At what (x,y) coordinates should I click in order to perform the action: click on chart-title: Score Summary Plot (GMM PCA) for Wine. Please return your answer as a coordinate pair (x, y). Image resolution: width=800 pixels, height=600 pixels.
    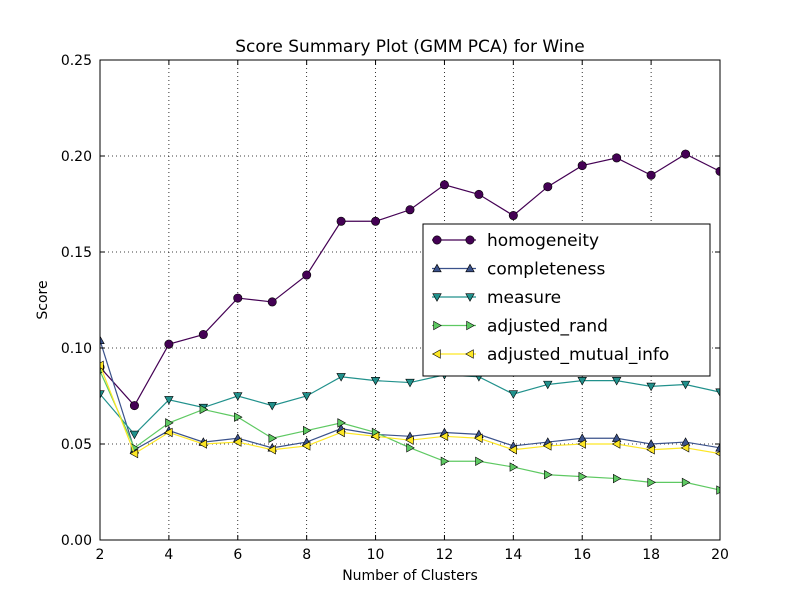
    Looking at the image, I should click on (410, 47).